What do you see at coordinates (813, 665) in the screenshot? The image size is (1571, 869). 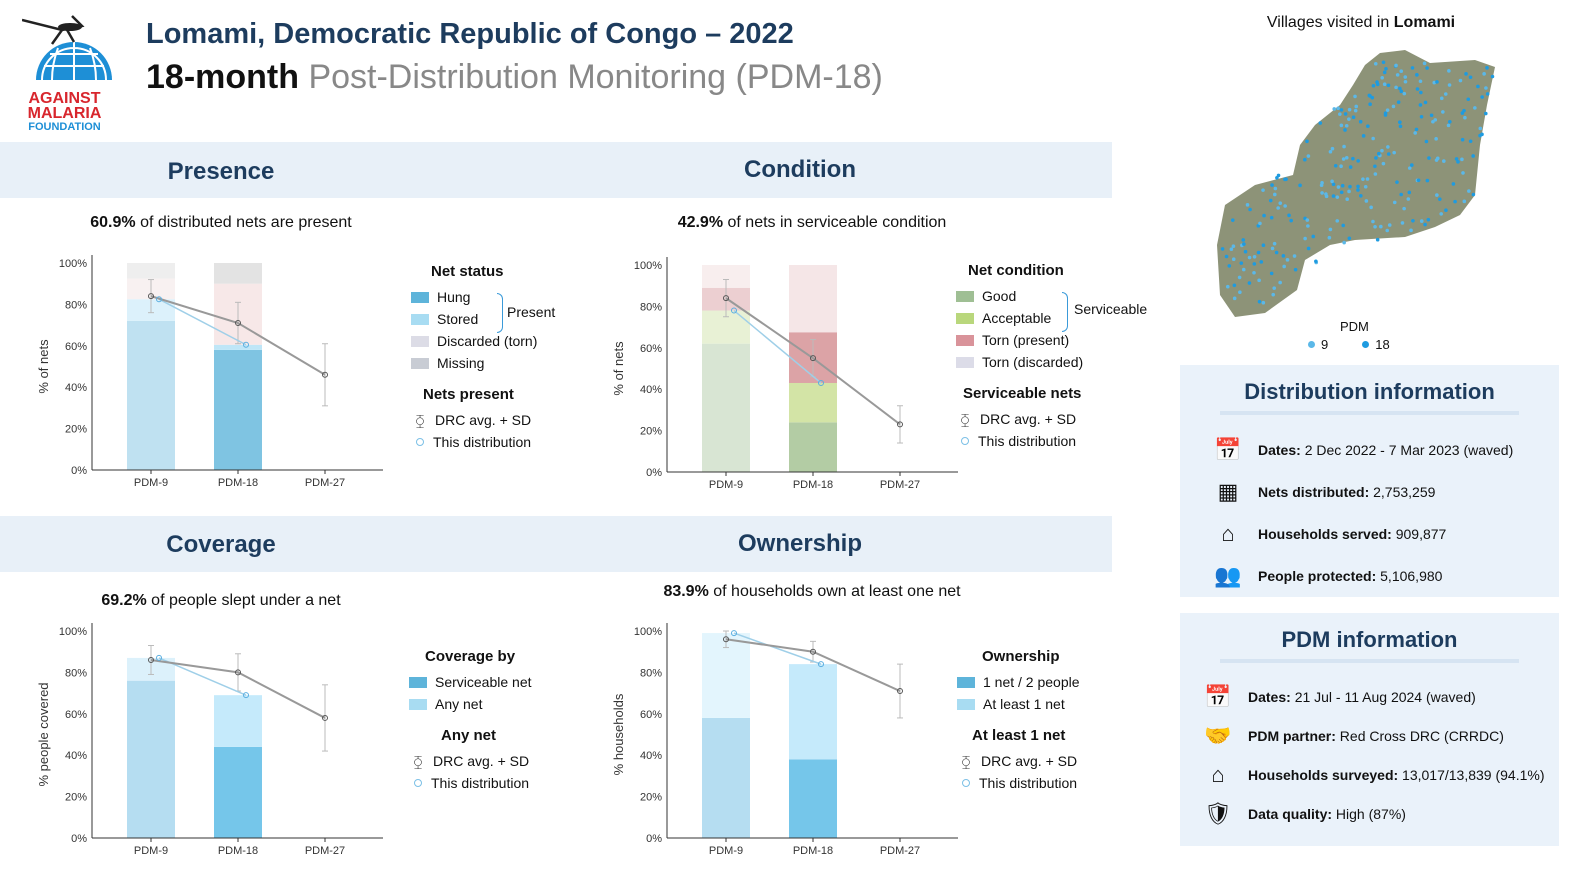 I see `drc-avg-line` at bounding box center [813, 665].